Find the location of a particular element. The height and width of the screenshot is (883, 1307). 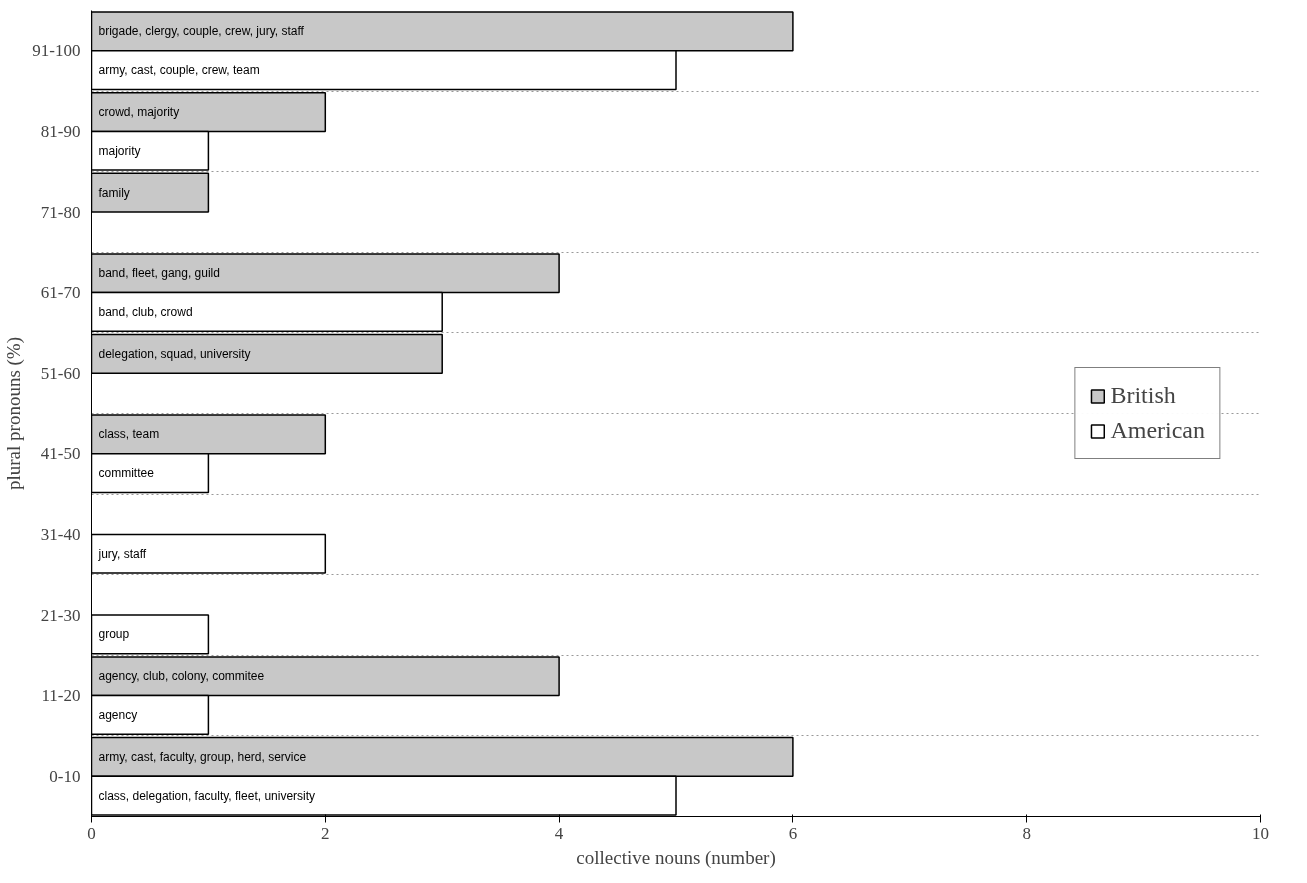

data-label: army, cast, faculty, group, herd, service is located at coordinates (202, 756).